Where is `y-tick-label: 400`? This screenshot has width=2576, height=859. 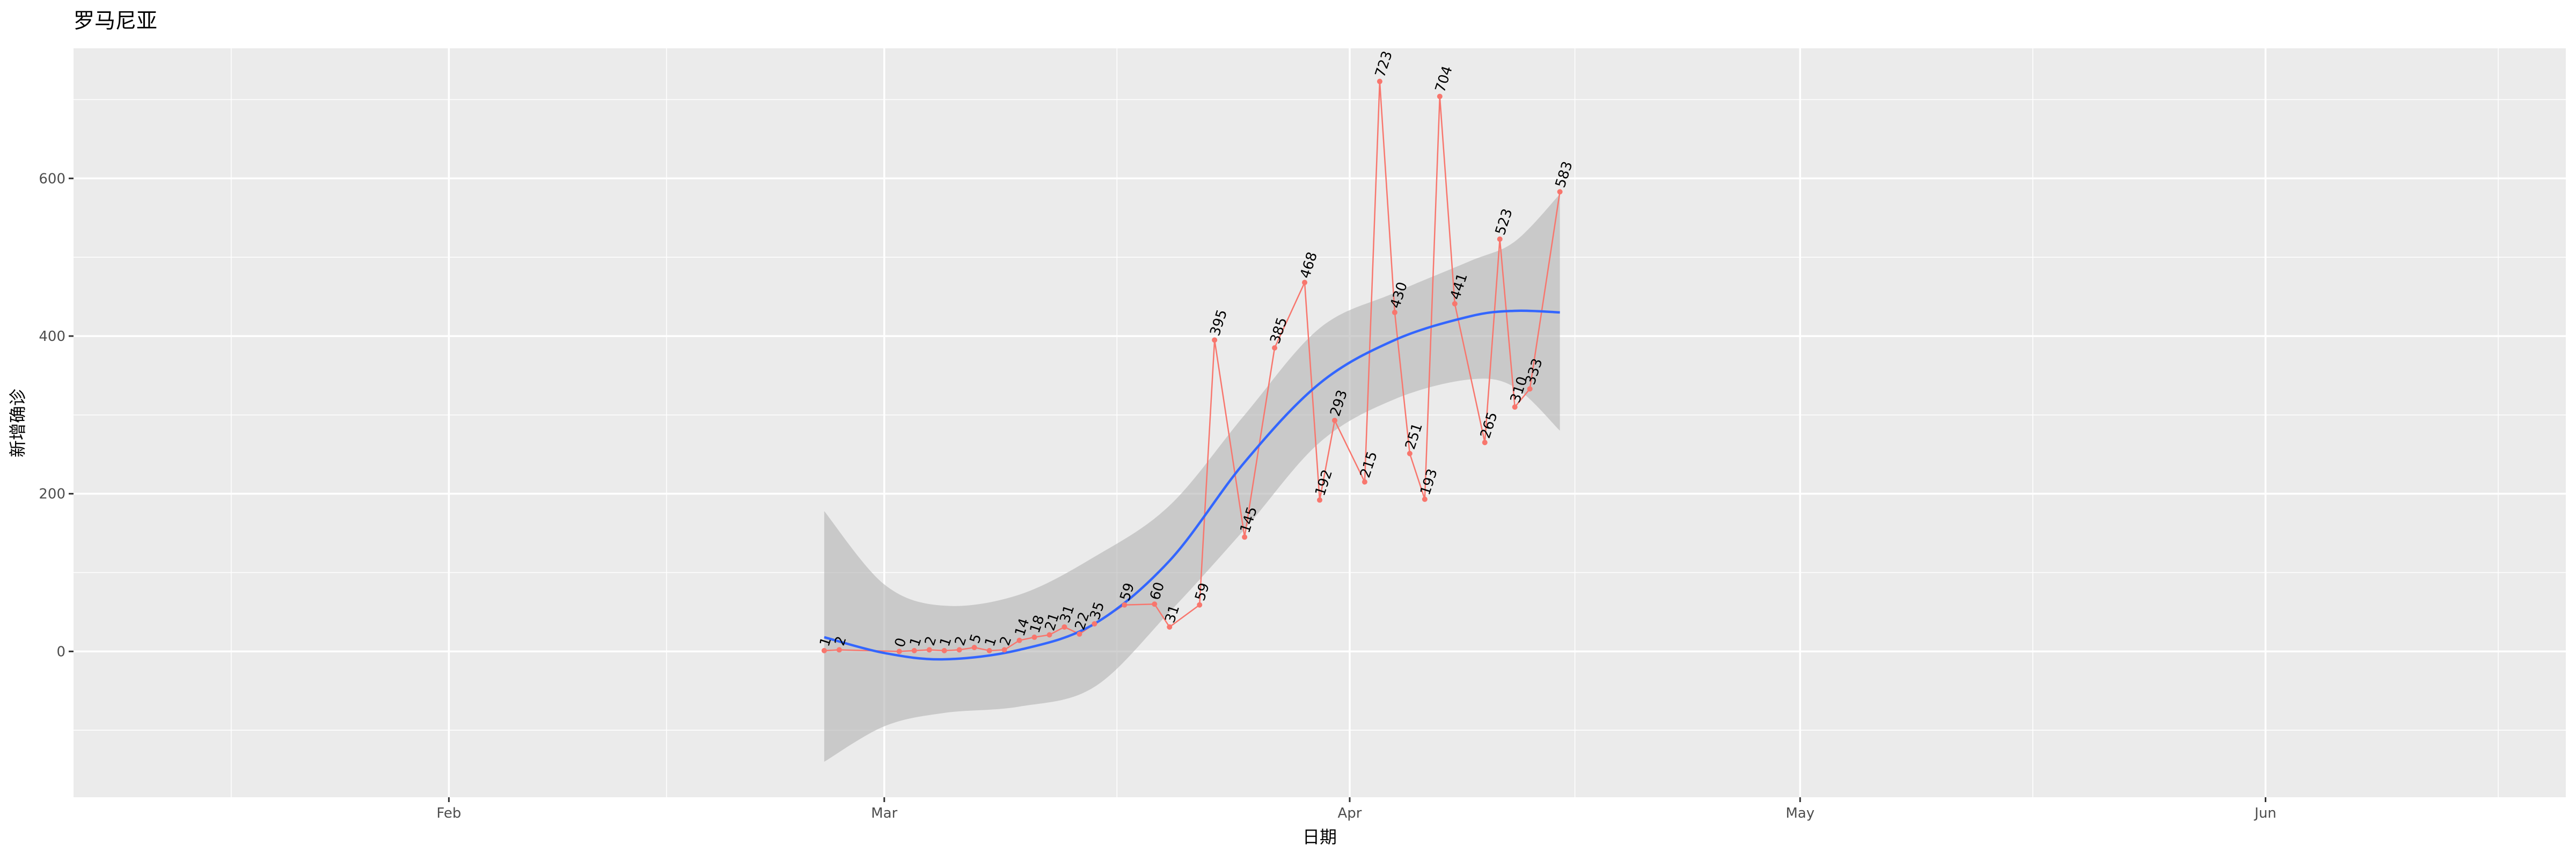
y-tick-label: 400 is located at coordinates (52, 337).